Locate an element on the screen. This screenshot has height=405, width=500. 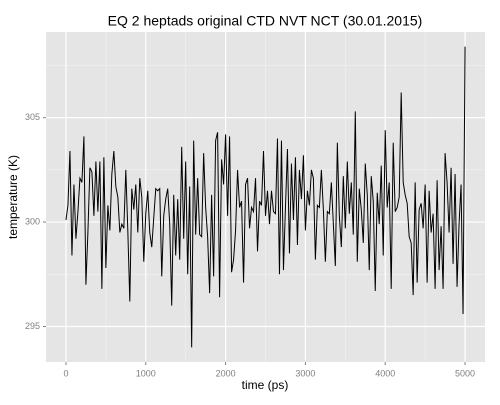
y-tick-label: 305 is located at coordinates (32, 117).